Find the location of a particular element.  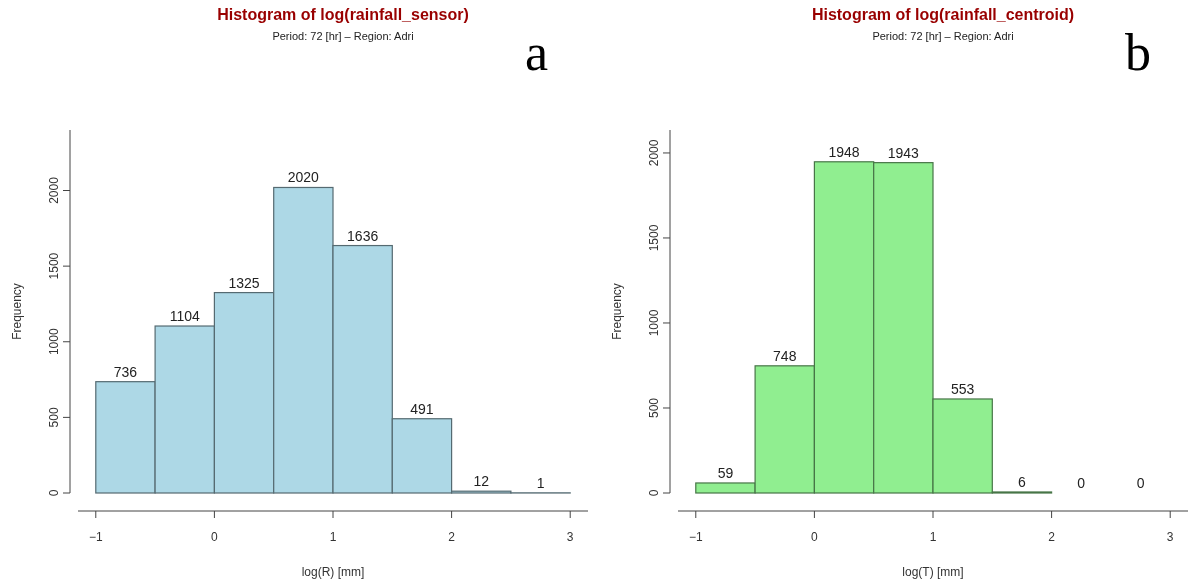

data-label: 553 is located at coordinates (962, 388).